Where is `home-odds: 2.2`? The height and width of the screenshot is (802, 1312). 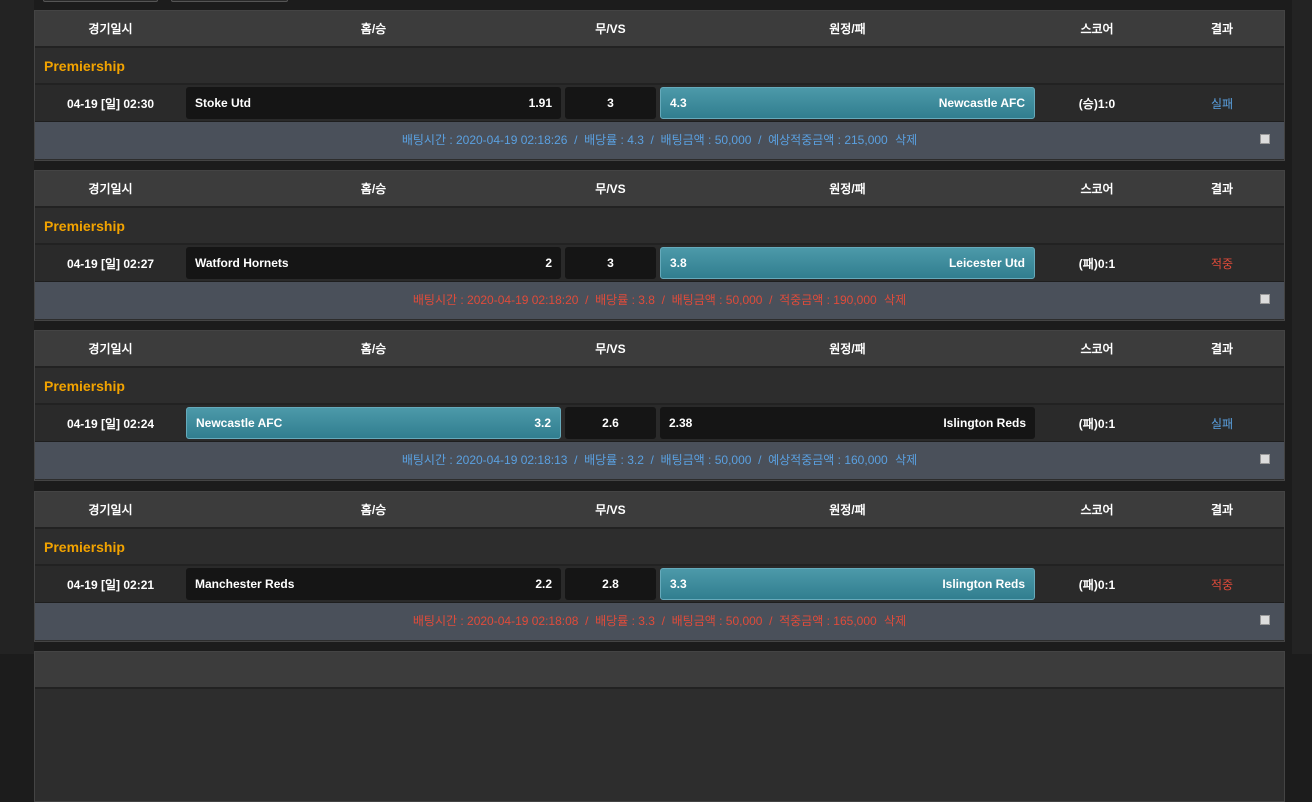 home-odds: 2.2 is located at coordinates (543, 584).